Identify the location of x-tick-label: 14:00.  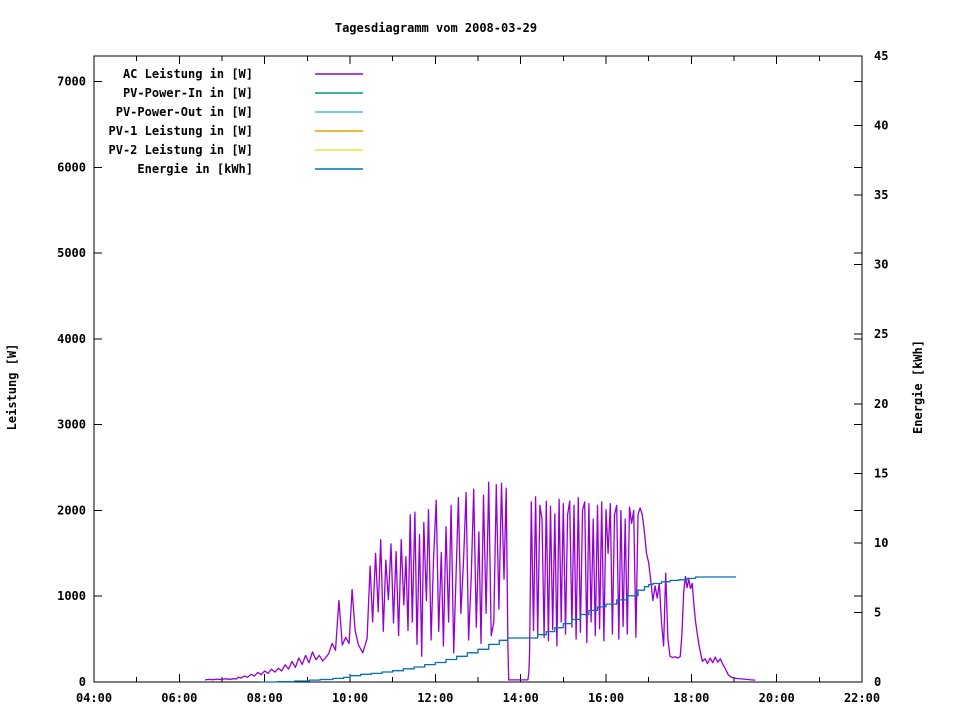
(521, 698).